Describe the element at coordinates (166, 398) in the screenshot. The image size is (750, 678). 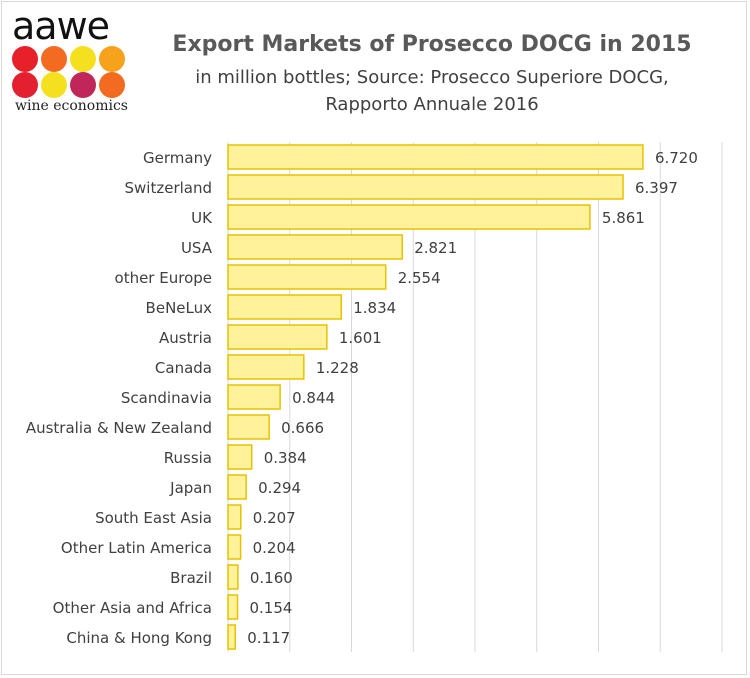
I see `category-label: Scandinavia` at that location.